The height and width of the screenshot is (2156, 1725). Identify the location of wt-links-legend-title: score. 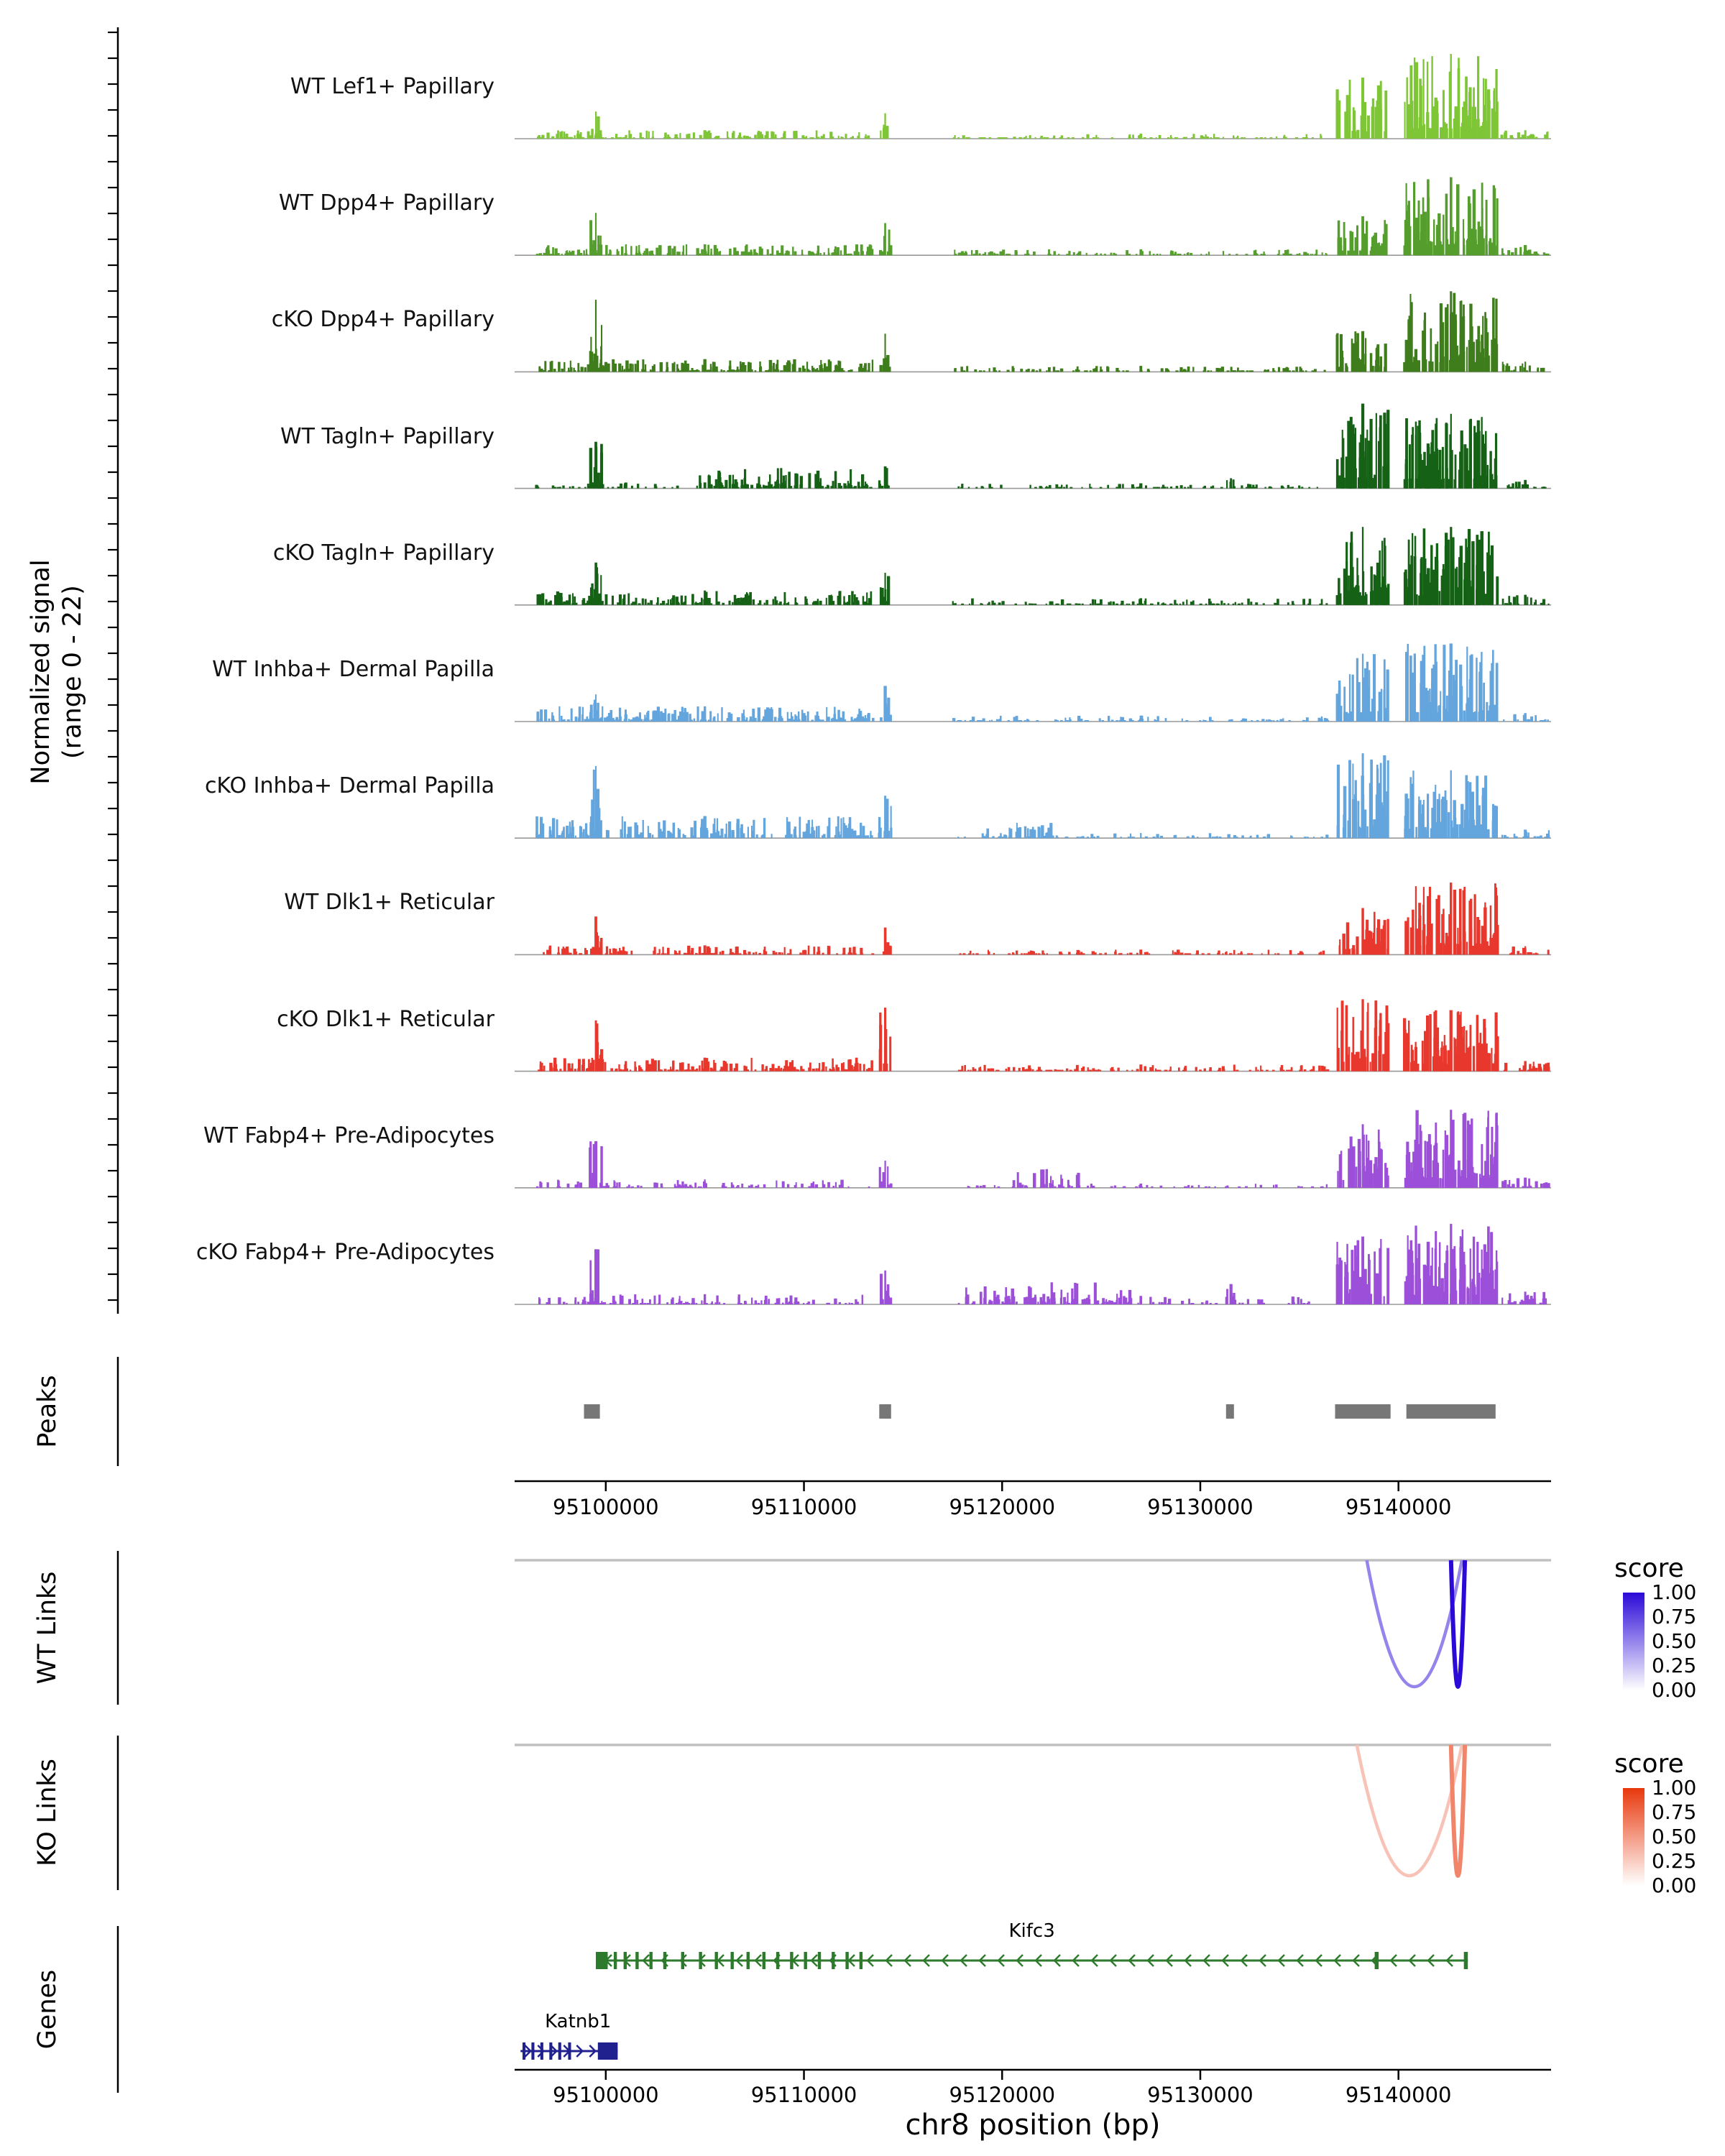
(1649, 1568).